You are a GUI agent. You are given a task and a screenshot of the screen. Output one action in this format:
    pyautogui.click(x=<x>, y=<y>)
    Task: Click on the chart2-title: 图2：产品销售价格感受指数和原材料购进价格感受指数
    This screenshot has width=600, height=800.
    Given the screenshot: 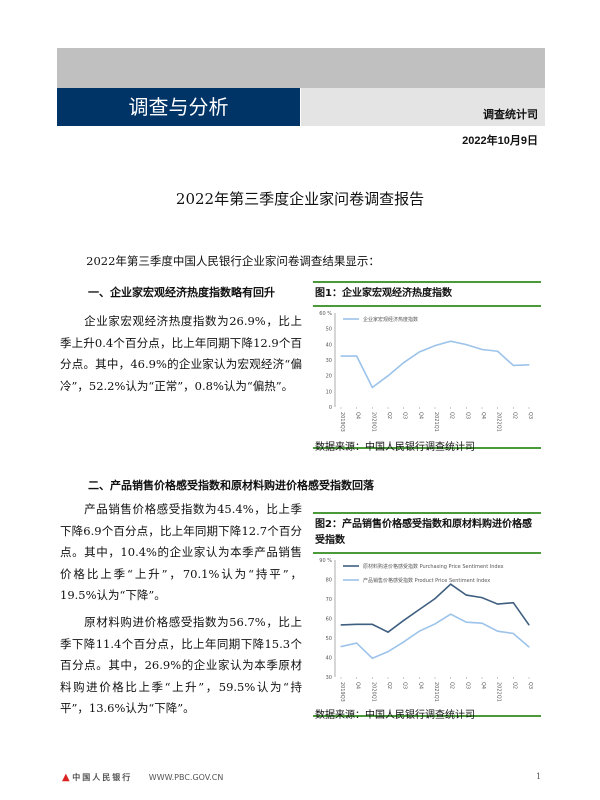 What is the action you would take?
    pyautogui.click(x=427, y=534)
    